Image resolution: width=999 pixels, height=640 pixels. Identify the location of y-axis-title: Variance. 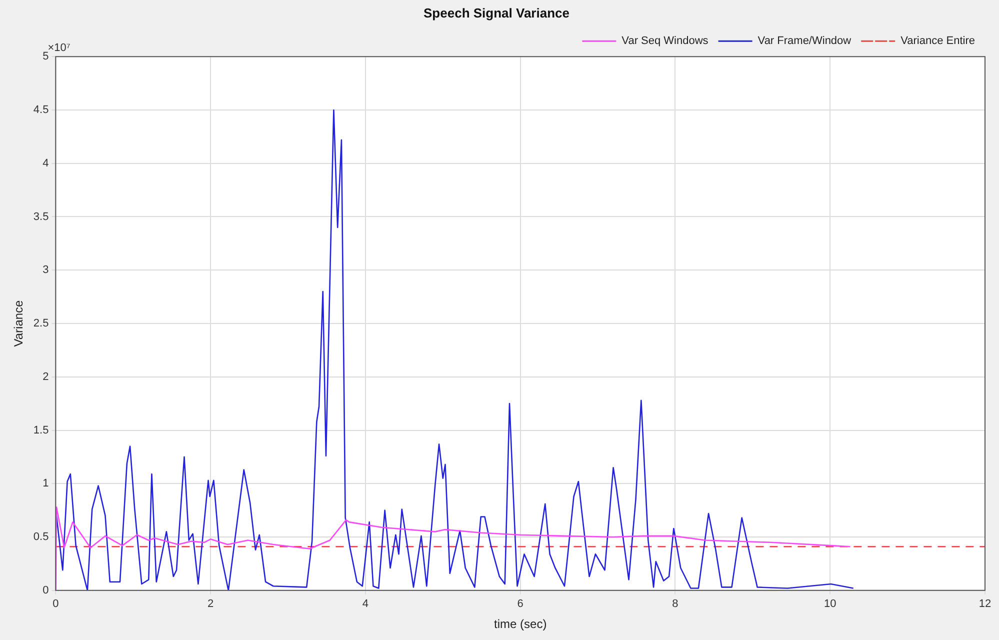
(19, 323).